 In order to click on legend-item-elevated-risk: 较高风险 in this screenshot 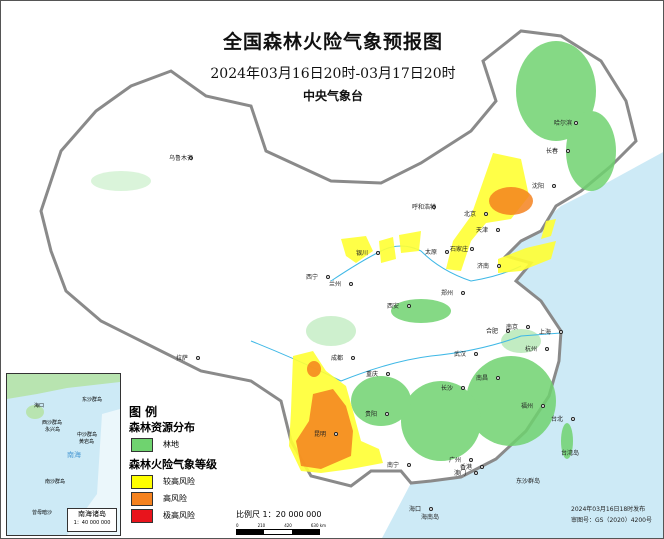, I will do `click(199, 481)`.